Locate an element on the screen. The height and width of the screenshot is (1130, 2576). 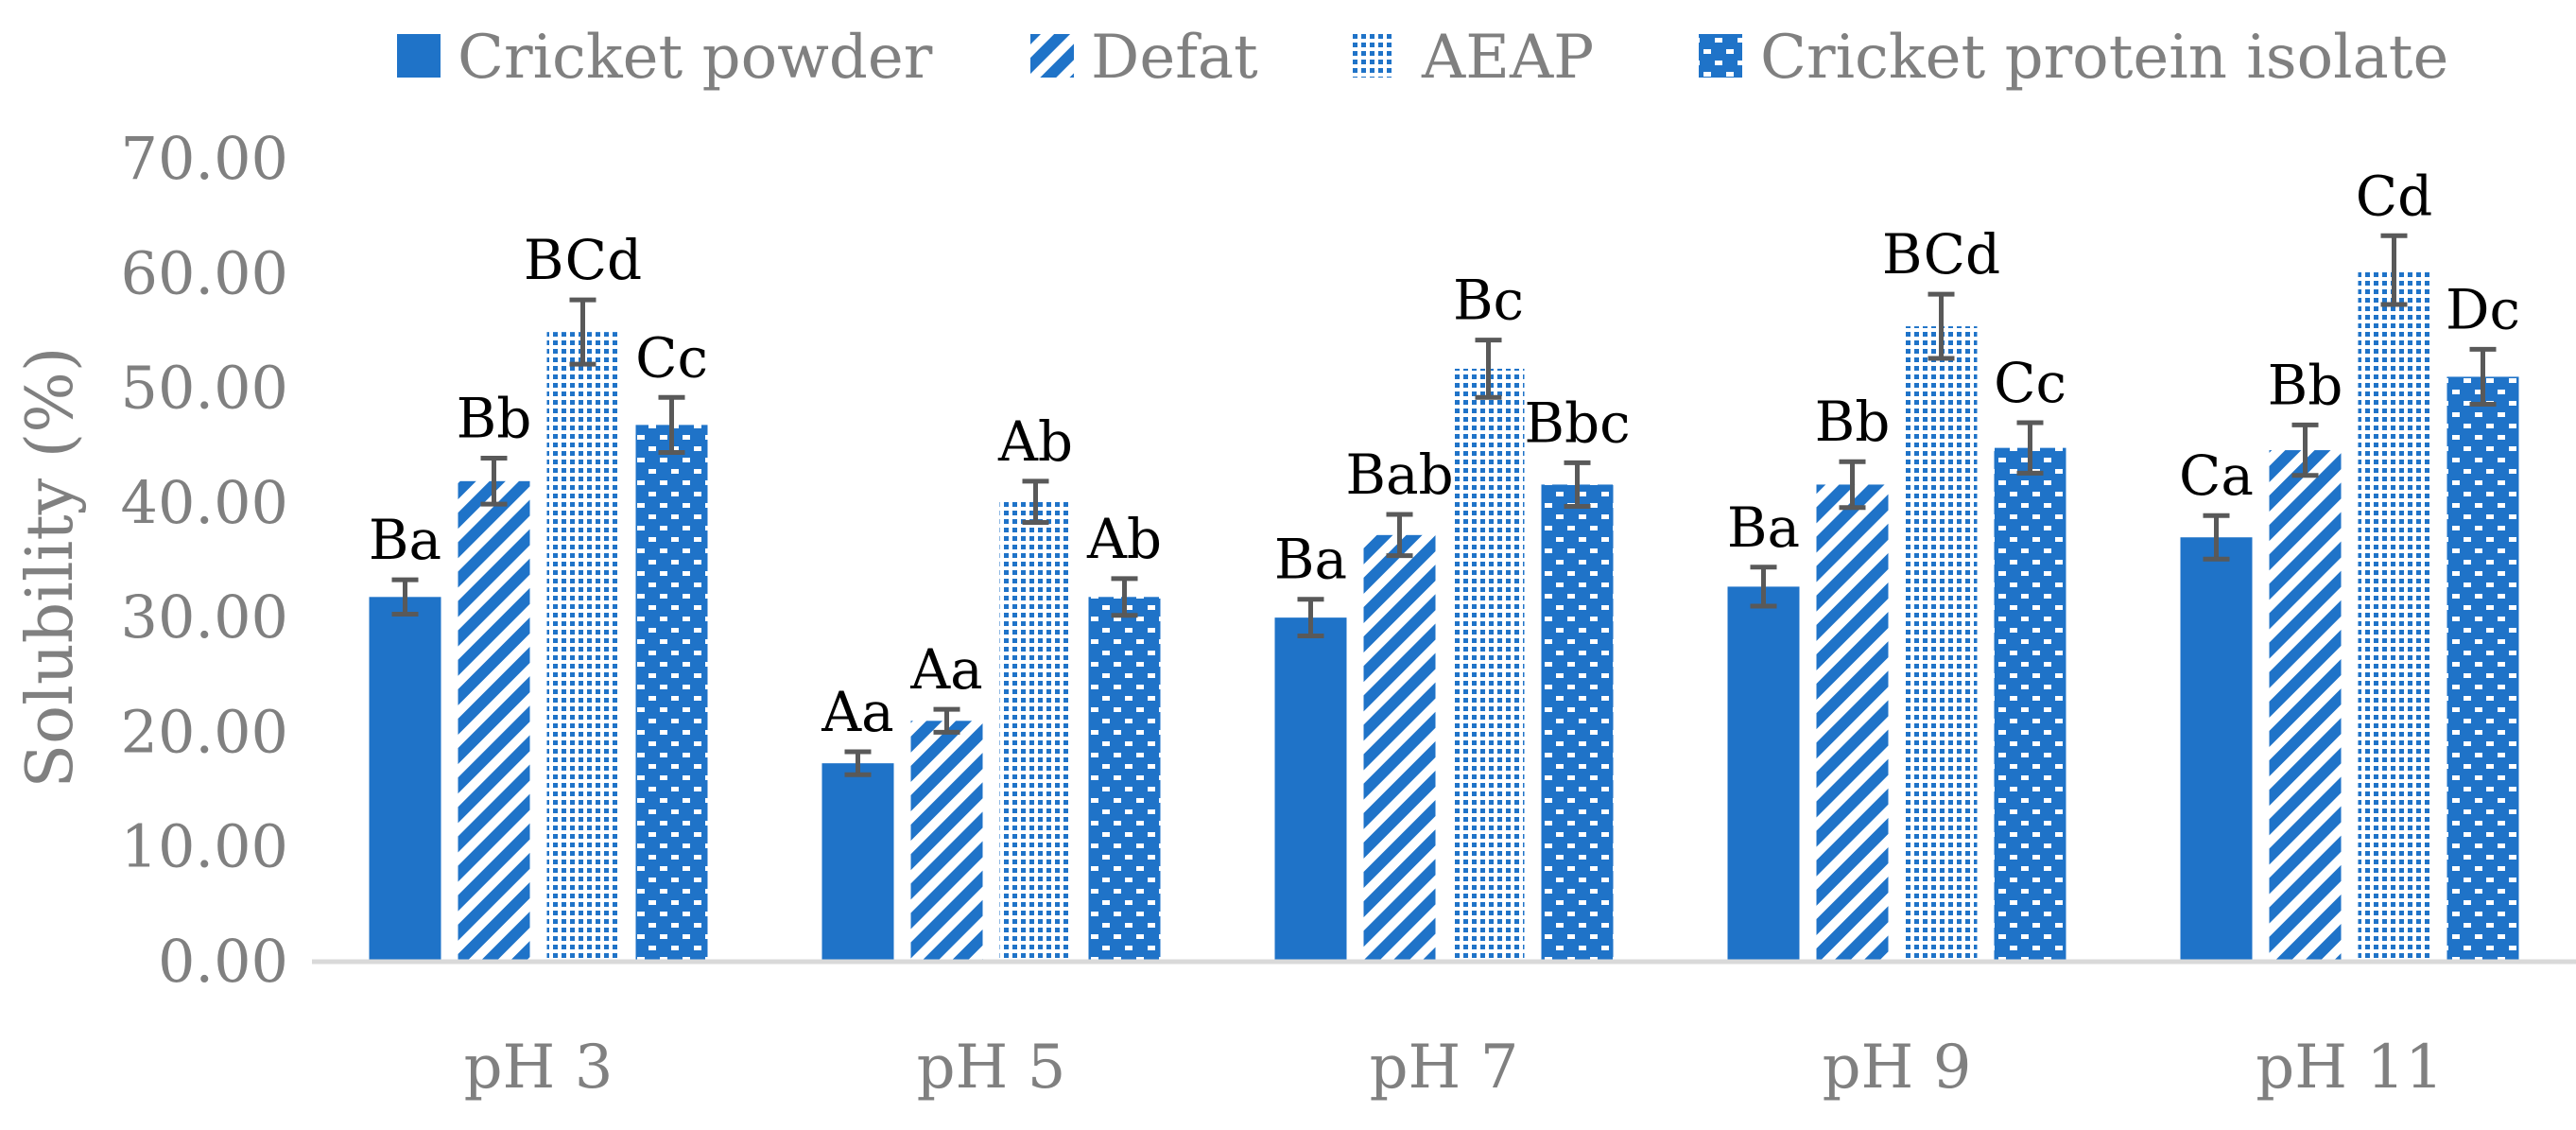
x-tick-label-ph-11: pH 11 is located at coordinates (2350, 1068).